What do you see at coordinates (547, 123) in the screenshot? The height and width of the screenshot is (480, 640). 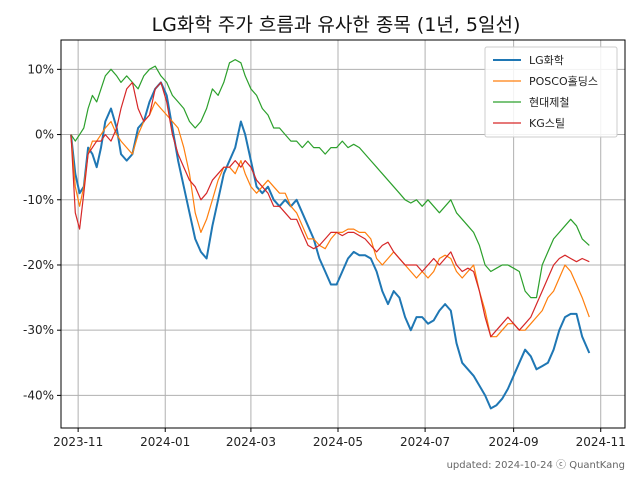 I see `legend-label: KG스틸` at bounding box center [547, 123].